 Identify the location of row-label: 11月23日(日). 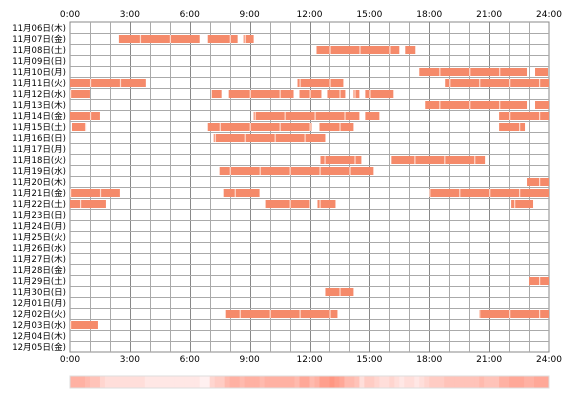
(39, 216).